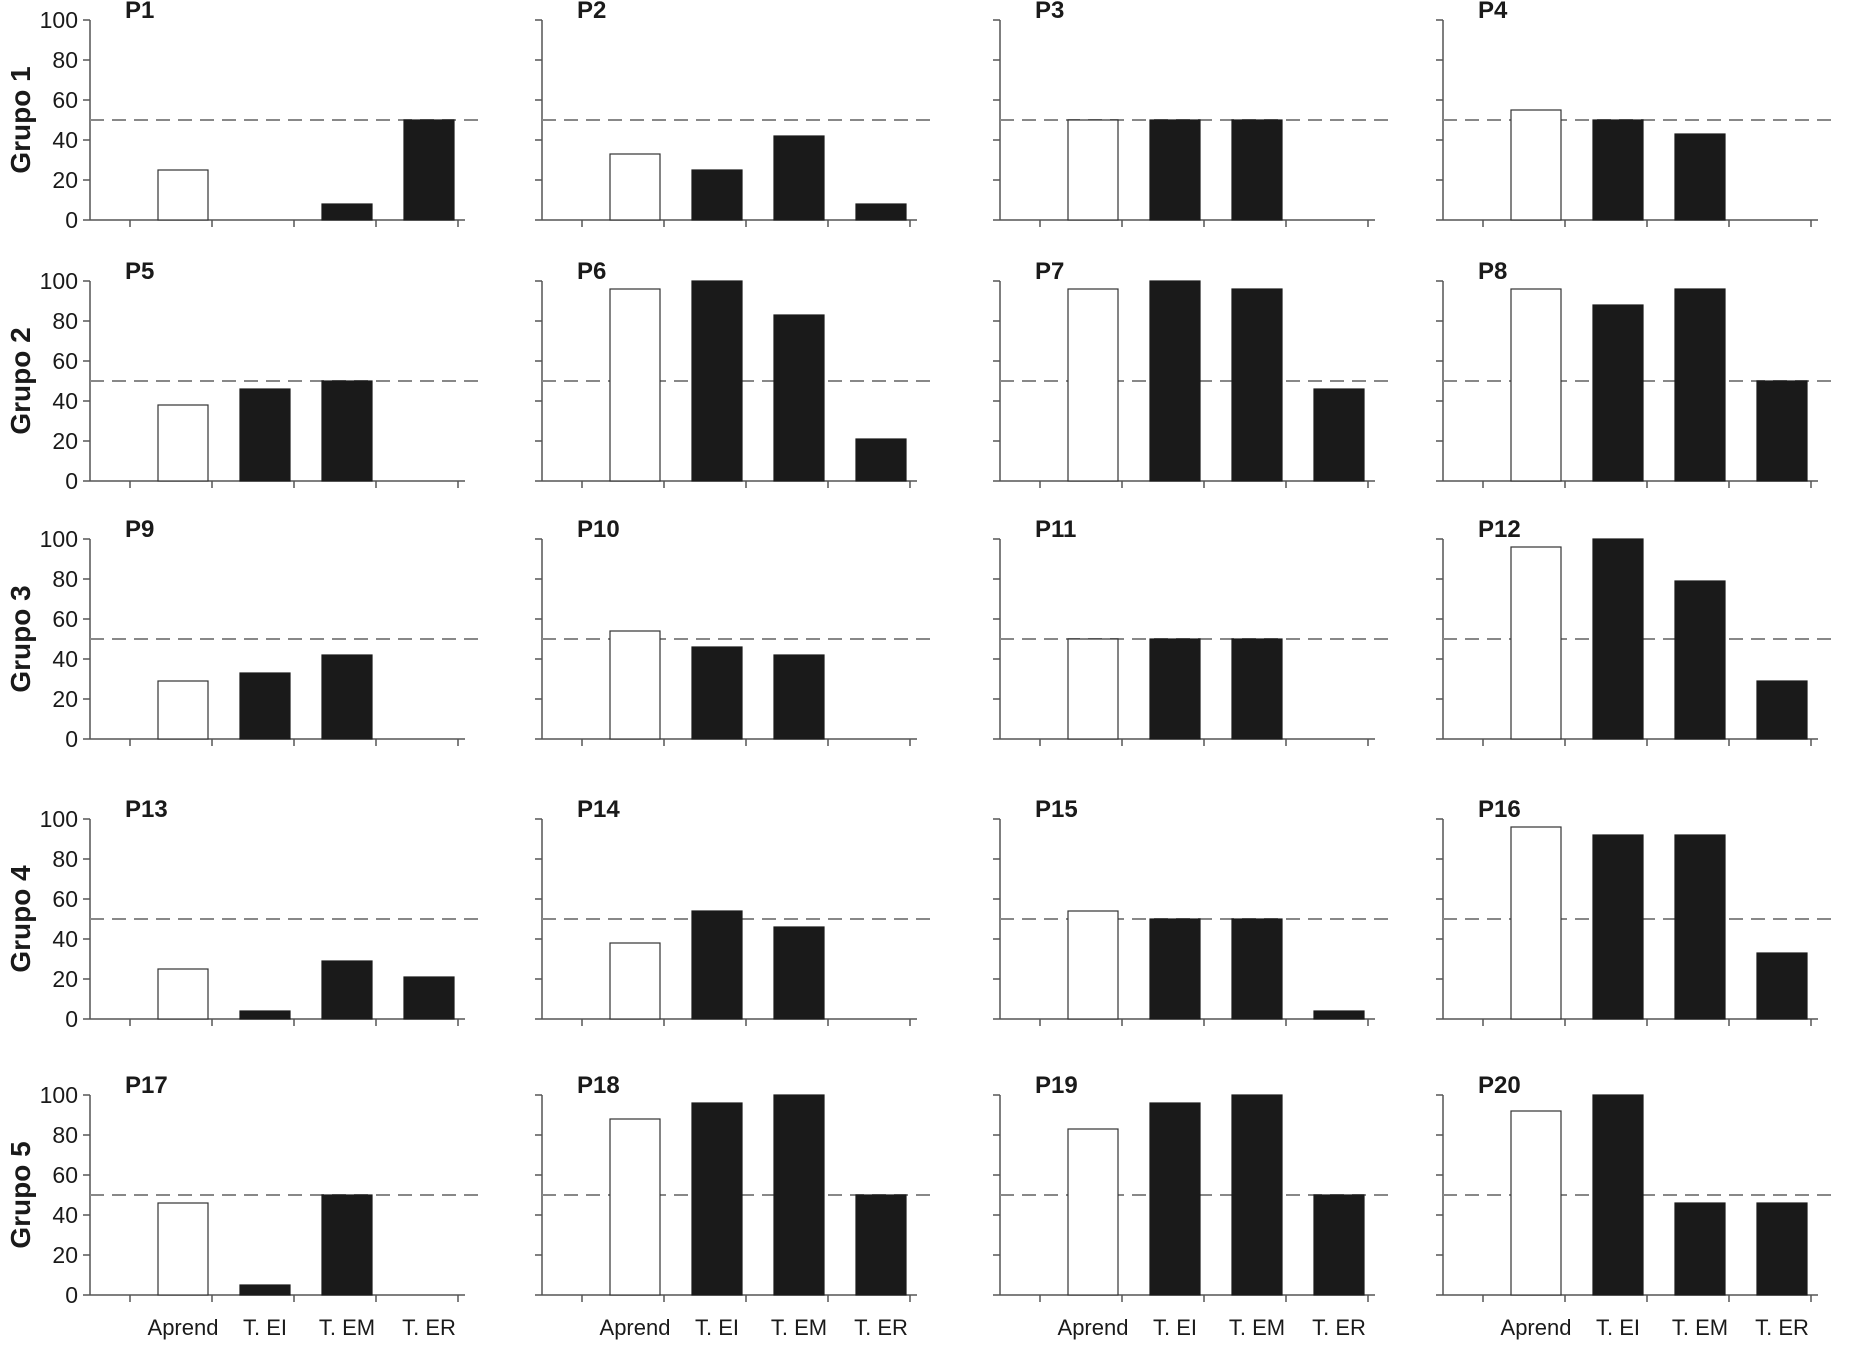 This screenshot has width=1854, height=1354. What do you see at coordinates (1499, 809) in the screenshot?
I see `panel-title: P16` at bounding box center [1499, 809].